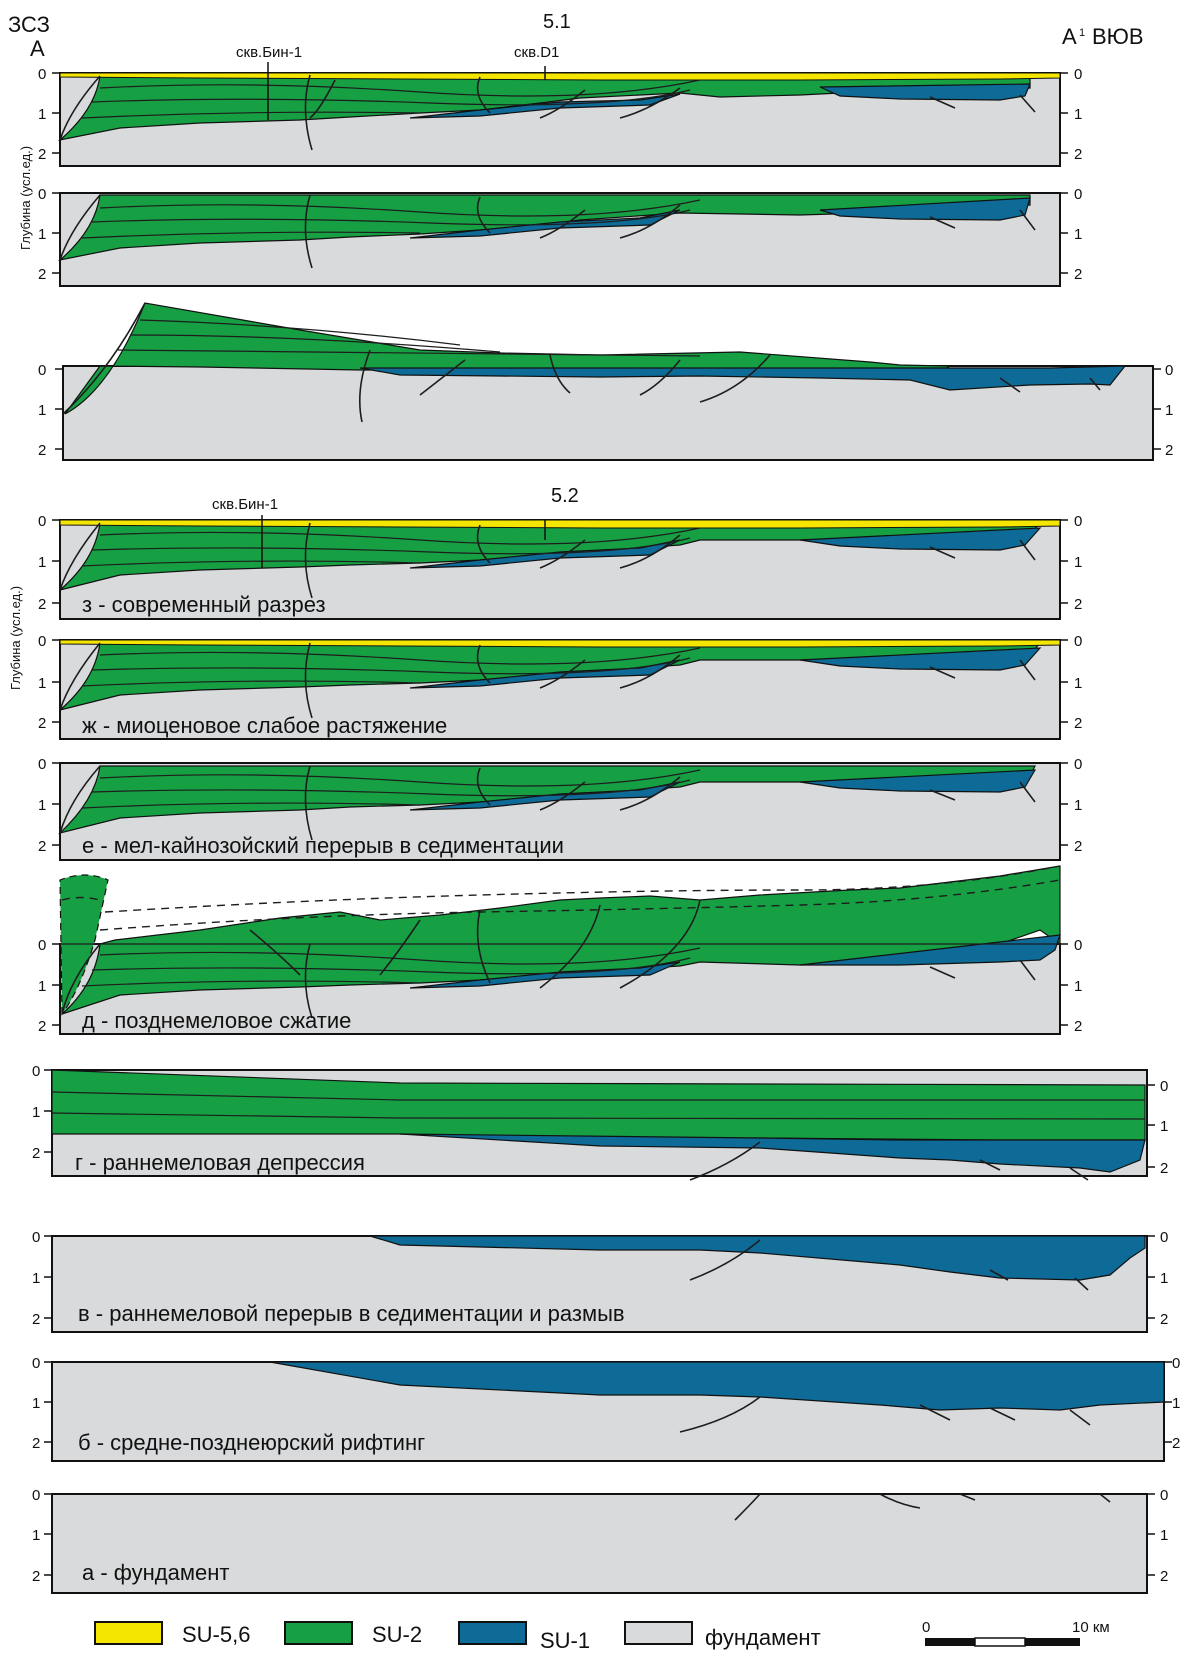 The width and height of the screenshot is (1193, 1657). I want to click on legend-label-su56: SU-5,6, so click(216, 1634).